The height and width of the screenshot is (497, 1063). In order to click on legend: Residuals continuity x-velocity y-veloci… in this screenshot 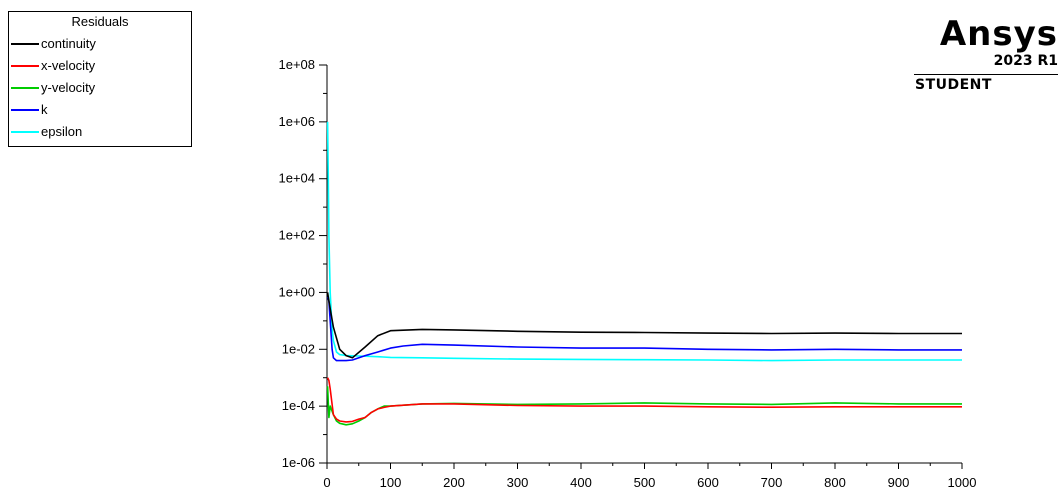, I will do `click(100, 79)`.